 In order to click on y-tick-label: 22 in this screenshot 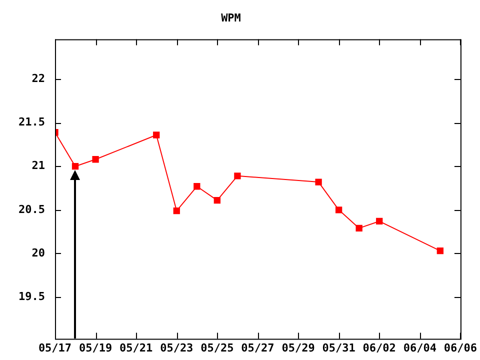, I will do `click(38, 79)`.